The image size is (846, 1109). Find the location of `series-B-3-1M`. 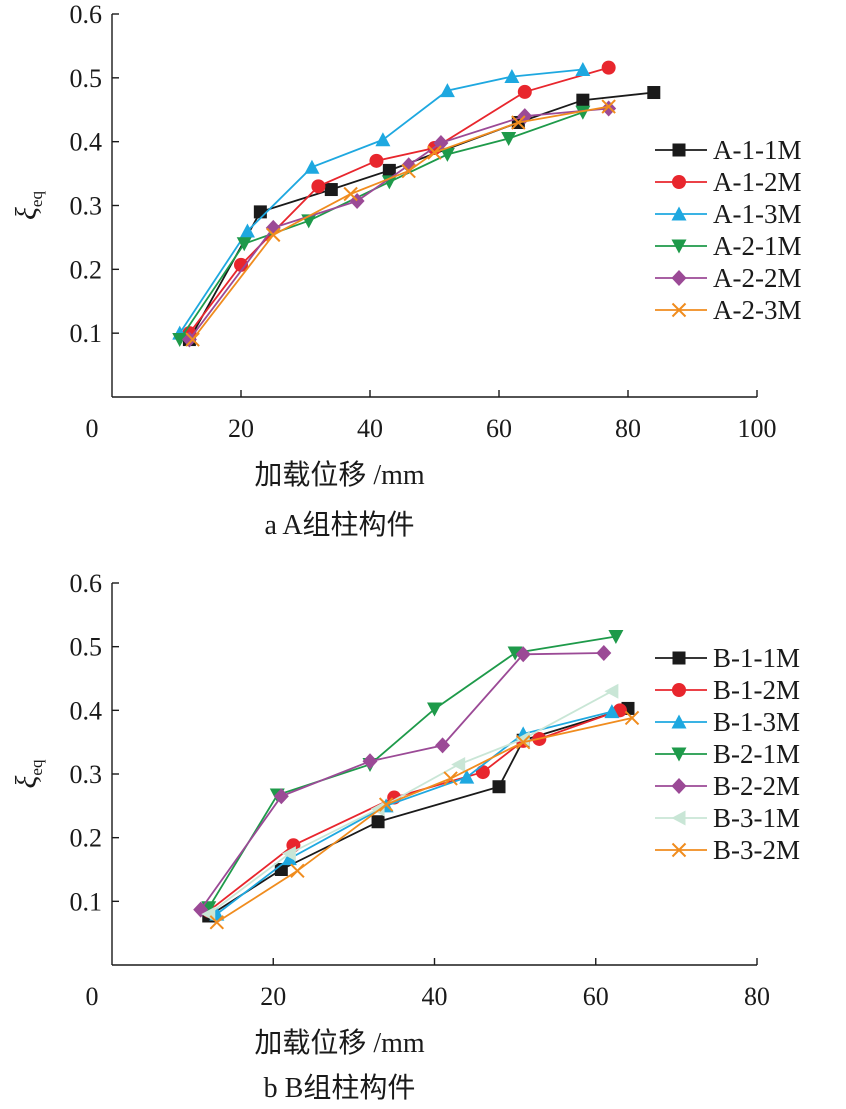

series-B-3-1M is located at coordinates (410, 802).